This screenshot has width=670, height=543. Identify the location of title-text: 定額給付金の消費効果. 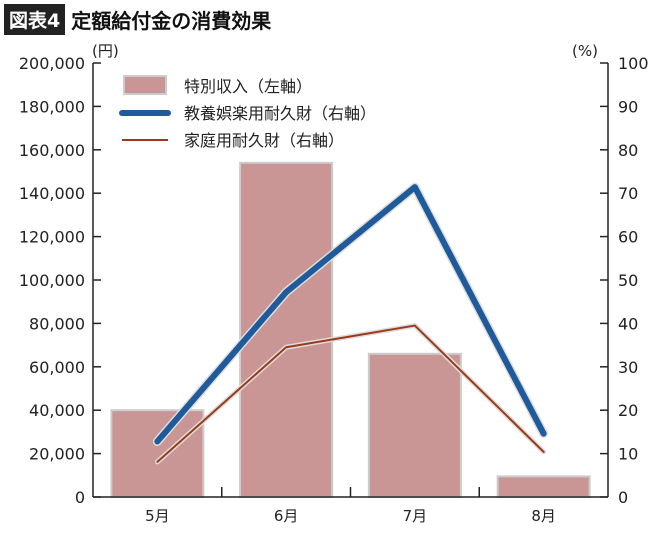
(171, 20).